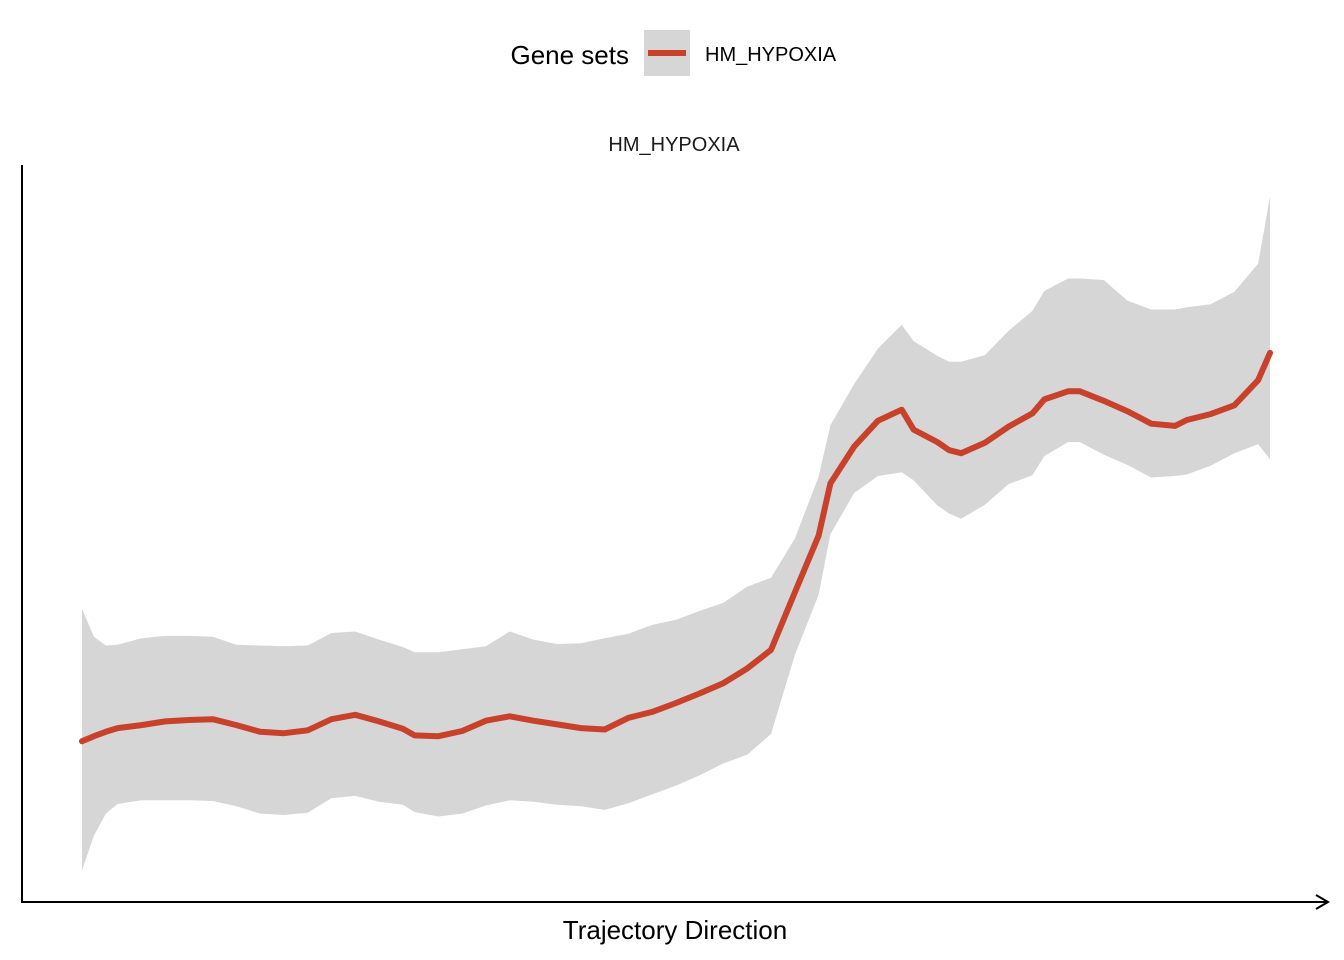 This screenshot has height=960, width=1344. I want to click on legend-title: Gene sets, so click(569, 55).